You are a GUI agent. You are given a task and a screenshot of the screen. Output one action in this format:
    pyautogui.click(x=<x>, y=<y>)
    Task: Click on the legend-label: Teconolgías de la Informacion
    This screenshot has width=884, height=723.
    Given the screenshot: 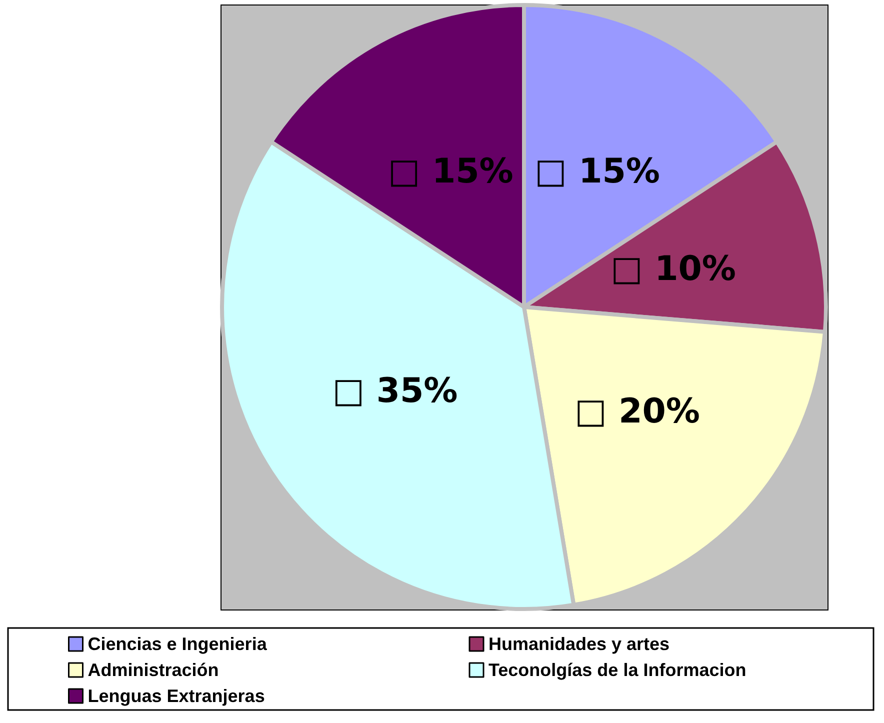 What is the action you would take?
    pyautogui.click(x=617, y=670)
    